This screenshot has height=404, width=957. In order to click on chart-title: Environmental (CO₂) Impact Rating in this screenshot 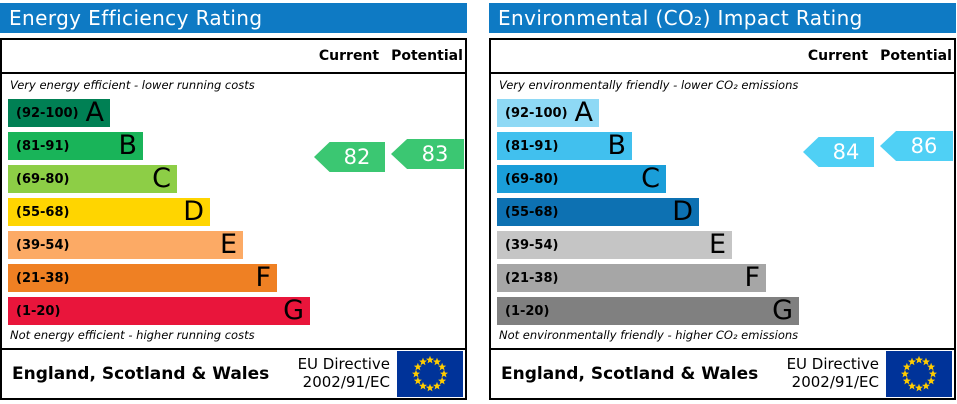, I will do `click(722, 18)`.